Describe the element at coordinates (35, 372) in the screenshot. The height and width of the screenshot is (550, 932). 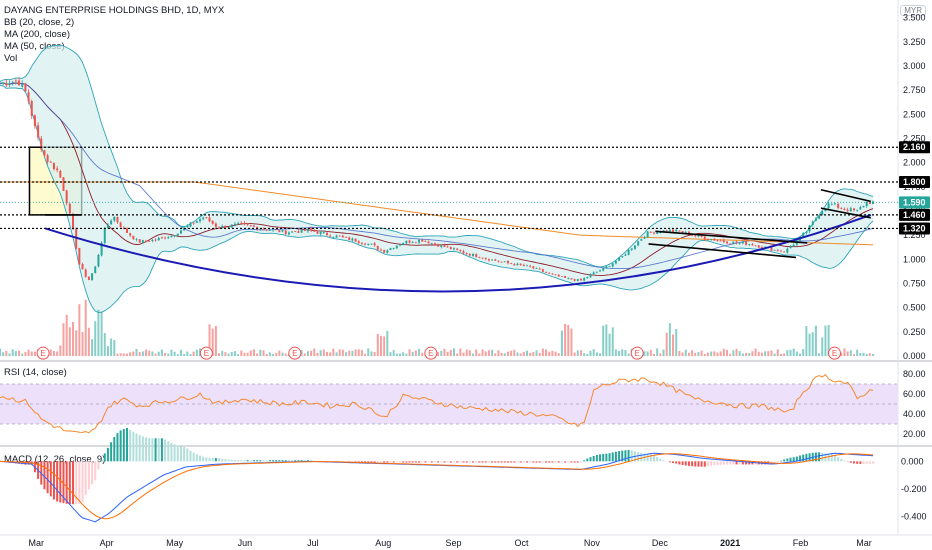
I see `legend-rsi: RSI (14, close)` at that location.